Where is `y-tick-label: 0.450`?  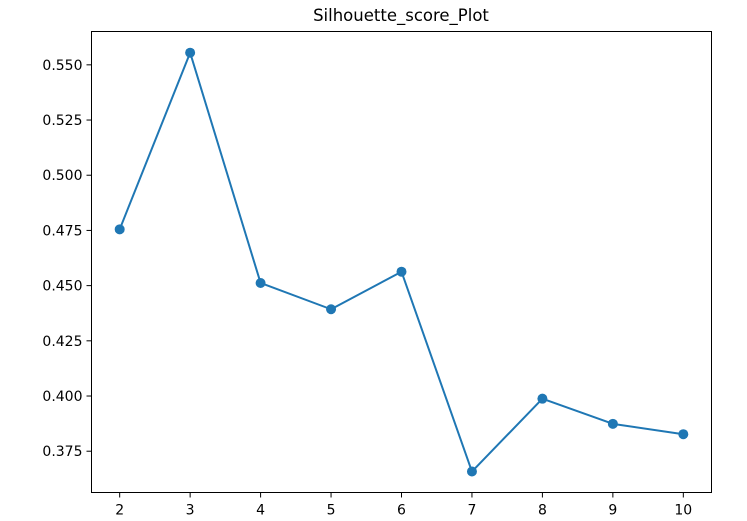 y-tick-label: 0.450 is located at coordinates (62, 287).